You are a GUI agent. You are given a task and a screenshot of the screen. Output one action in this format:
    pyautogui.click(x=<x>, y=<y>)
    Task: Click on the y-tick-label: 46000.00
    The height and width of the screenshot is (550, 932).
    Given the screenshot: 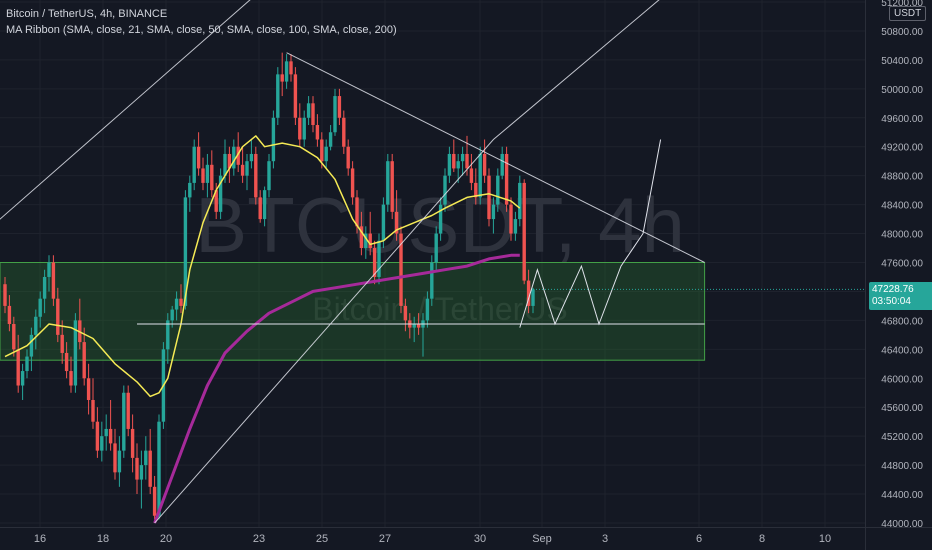 What is the action you would take?
    pyautogui.click(x=902, y=379)
    